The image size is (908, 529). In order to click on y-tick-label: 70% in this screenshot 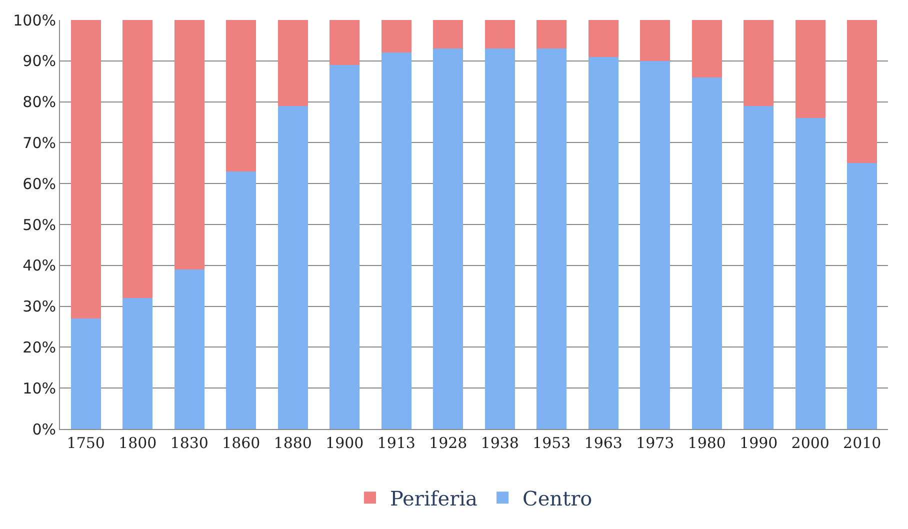, I will do `click(39, 143)`.